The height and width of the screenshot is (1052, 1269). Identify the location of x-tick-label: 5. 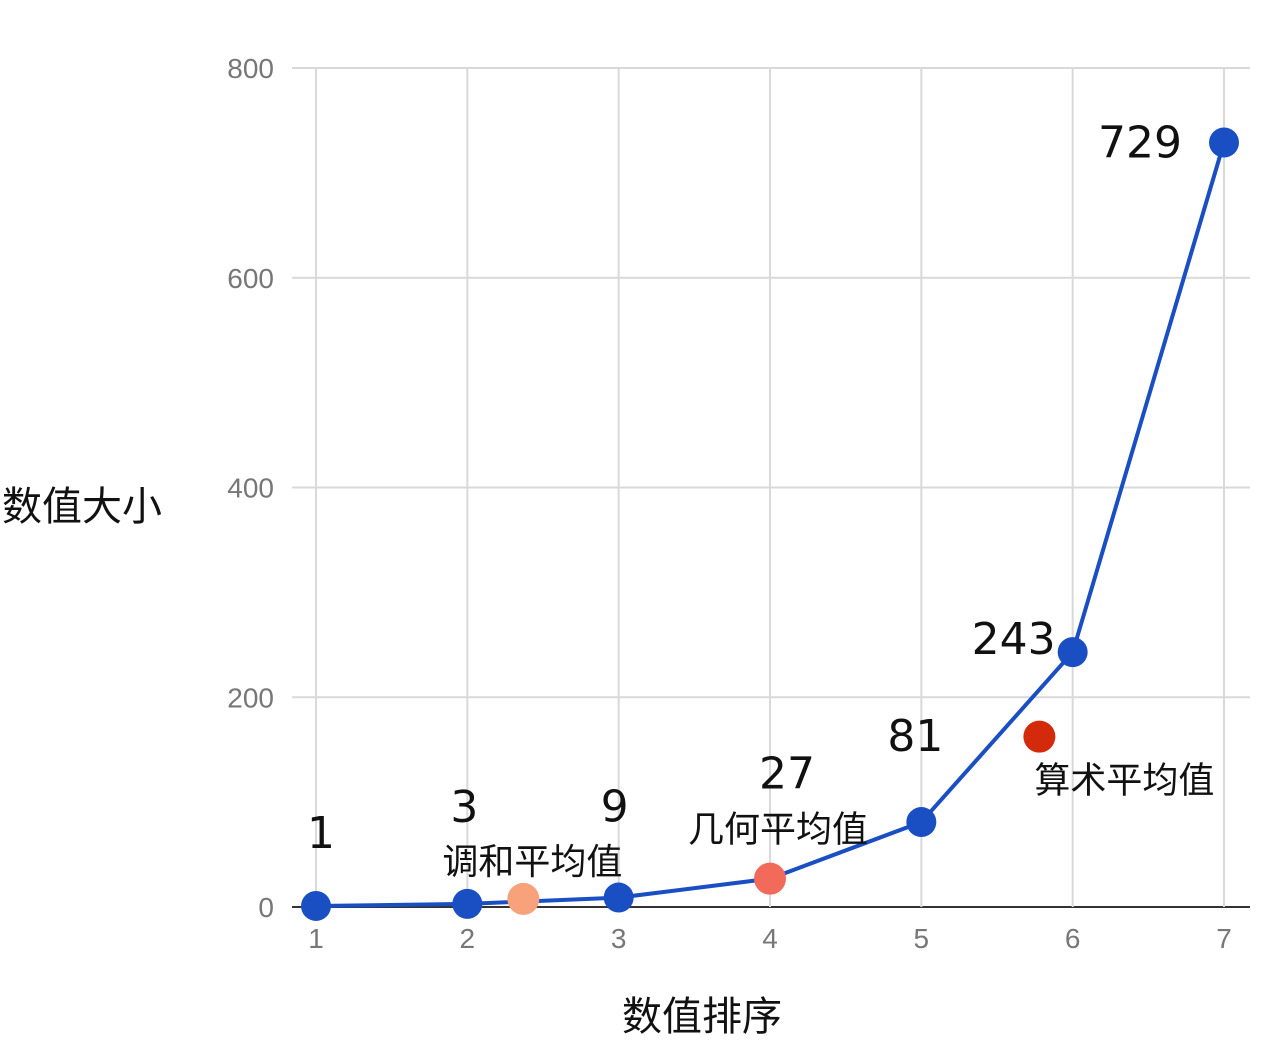
(922, 938).